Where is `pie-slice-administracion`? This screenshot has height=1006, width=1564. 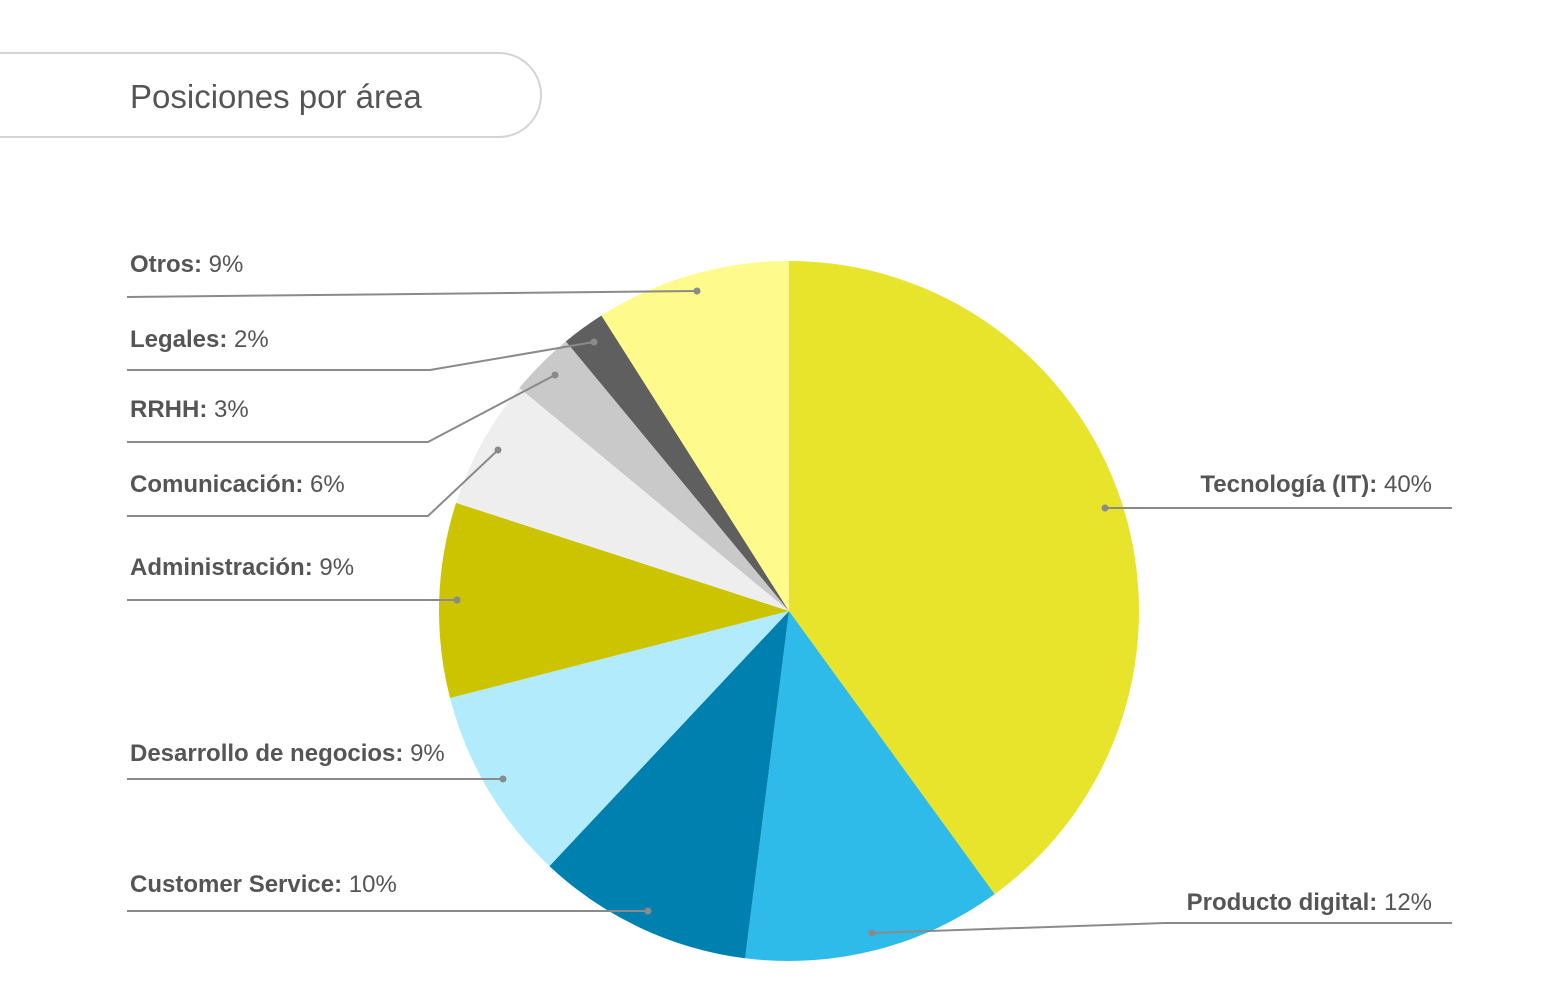
pie-slice-administracion is located at coordinates (614, 600).